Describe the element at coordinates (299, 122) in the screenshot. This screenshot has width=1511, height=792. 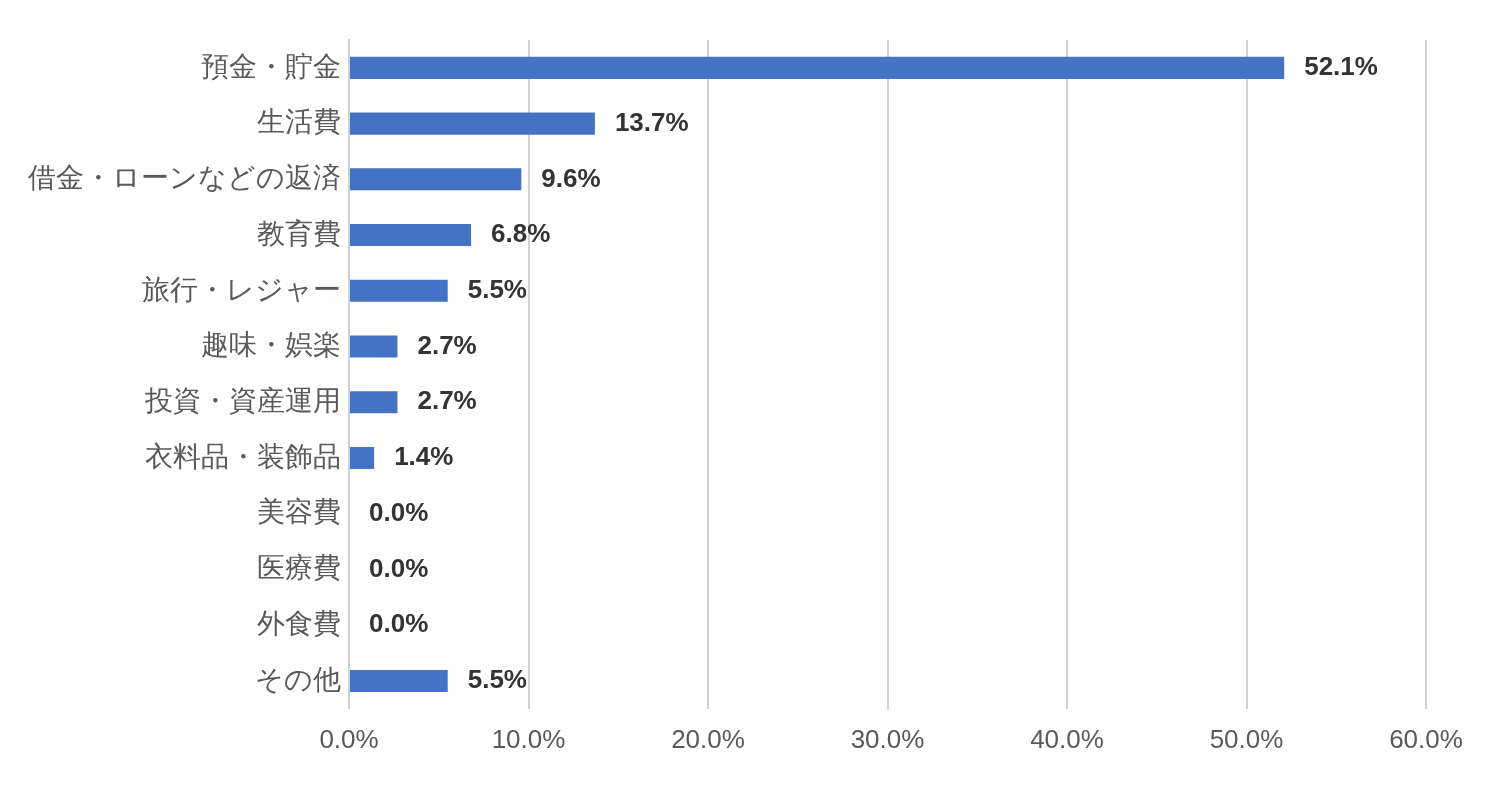
I see `y-tick-label: 生活費` at that location.